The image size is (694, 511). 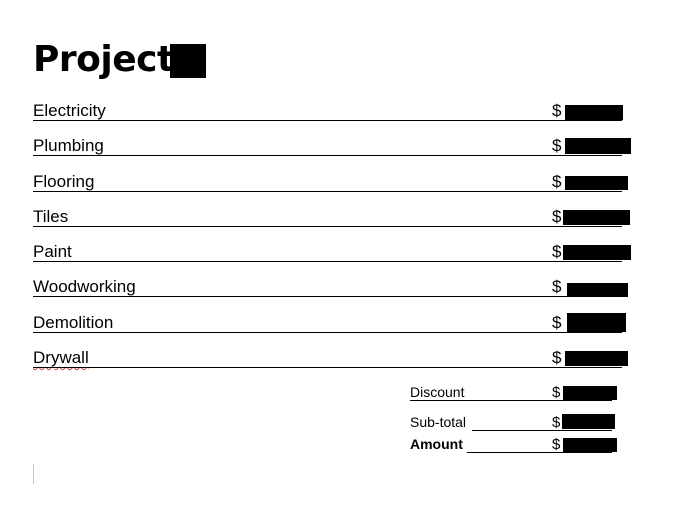 What do you see at coordinates (539, 452) in the screenshot?
I see `amount-rule` at bounding box center [539, 452].